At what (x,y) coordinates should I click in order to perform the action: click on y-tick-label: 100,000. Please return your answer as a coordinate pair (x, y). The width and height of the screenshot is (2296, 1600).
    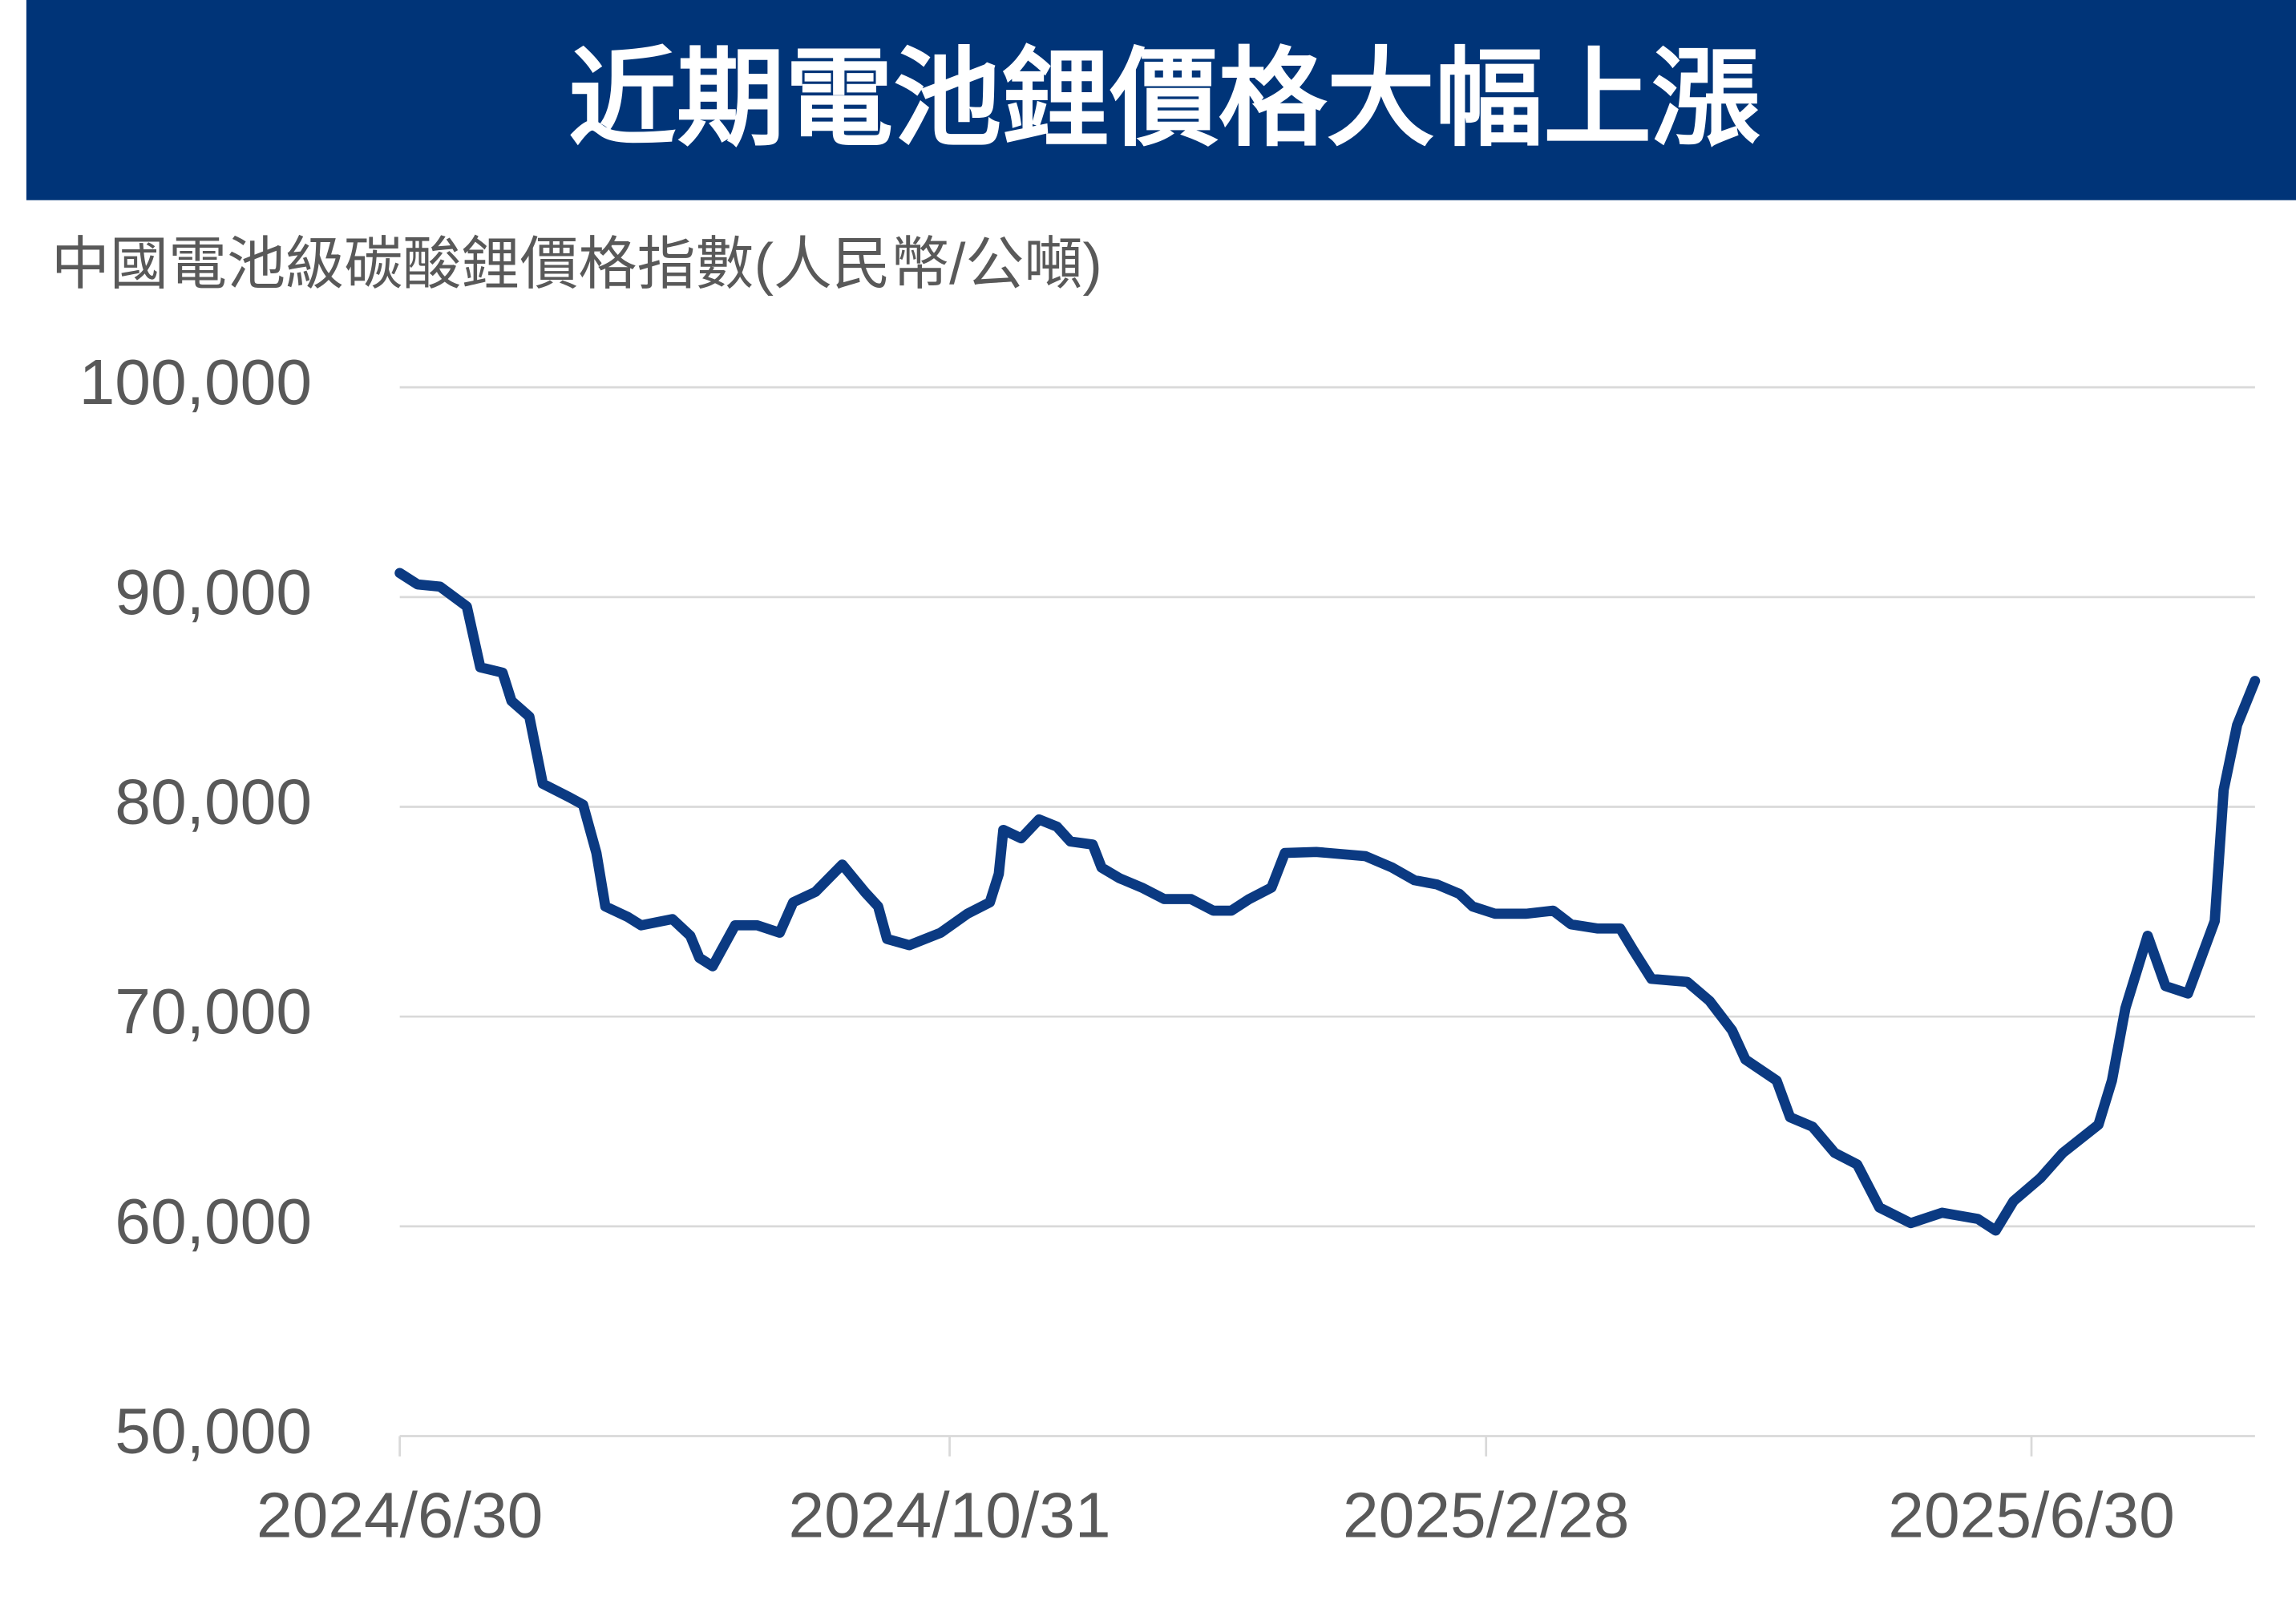
    Looking at the image, I should click on (195, 383).